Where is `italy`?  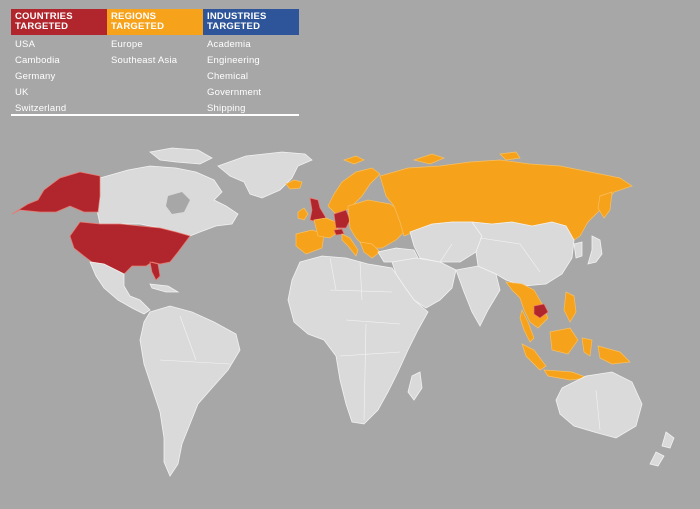 italy is located at coordinates (350, 245).